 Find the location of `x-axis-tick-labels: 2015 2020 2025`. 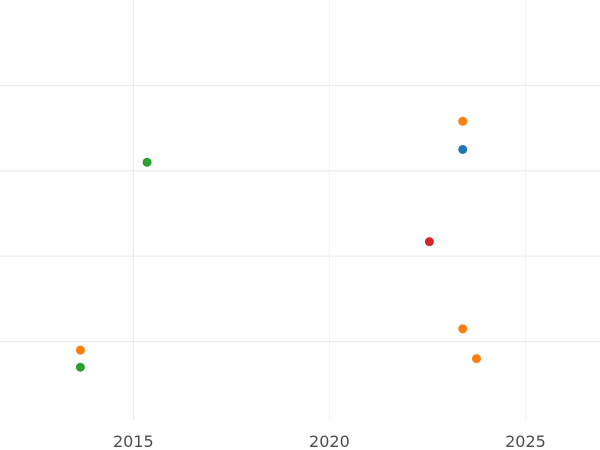

x-axis-tick-labels: 2015 2020 2025 is located at coordinates (329, 441).